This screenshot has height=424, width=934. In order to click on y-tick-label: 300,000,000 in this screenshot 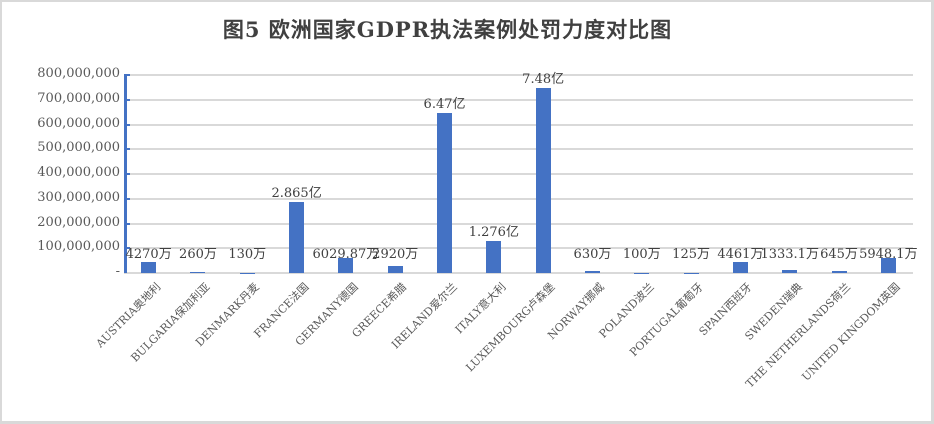, I will do `click(78, 197)`.